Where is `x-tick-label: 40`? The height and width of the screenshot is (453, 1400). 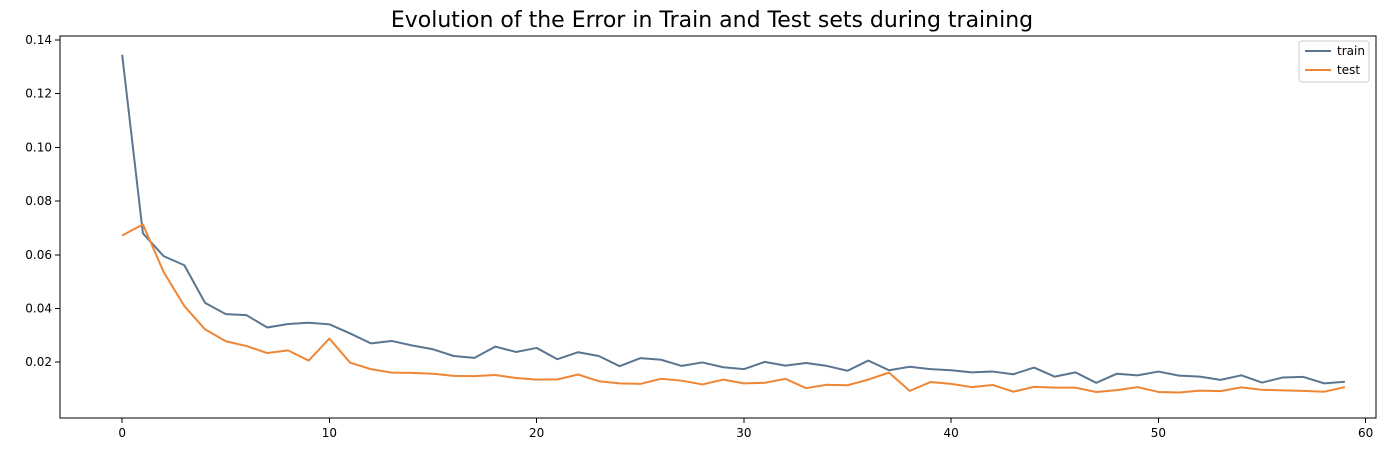
x-tick-label: 40 is located at coordinates (951, 433).